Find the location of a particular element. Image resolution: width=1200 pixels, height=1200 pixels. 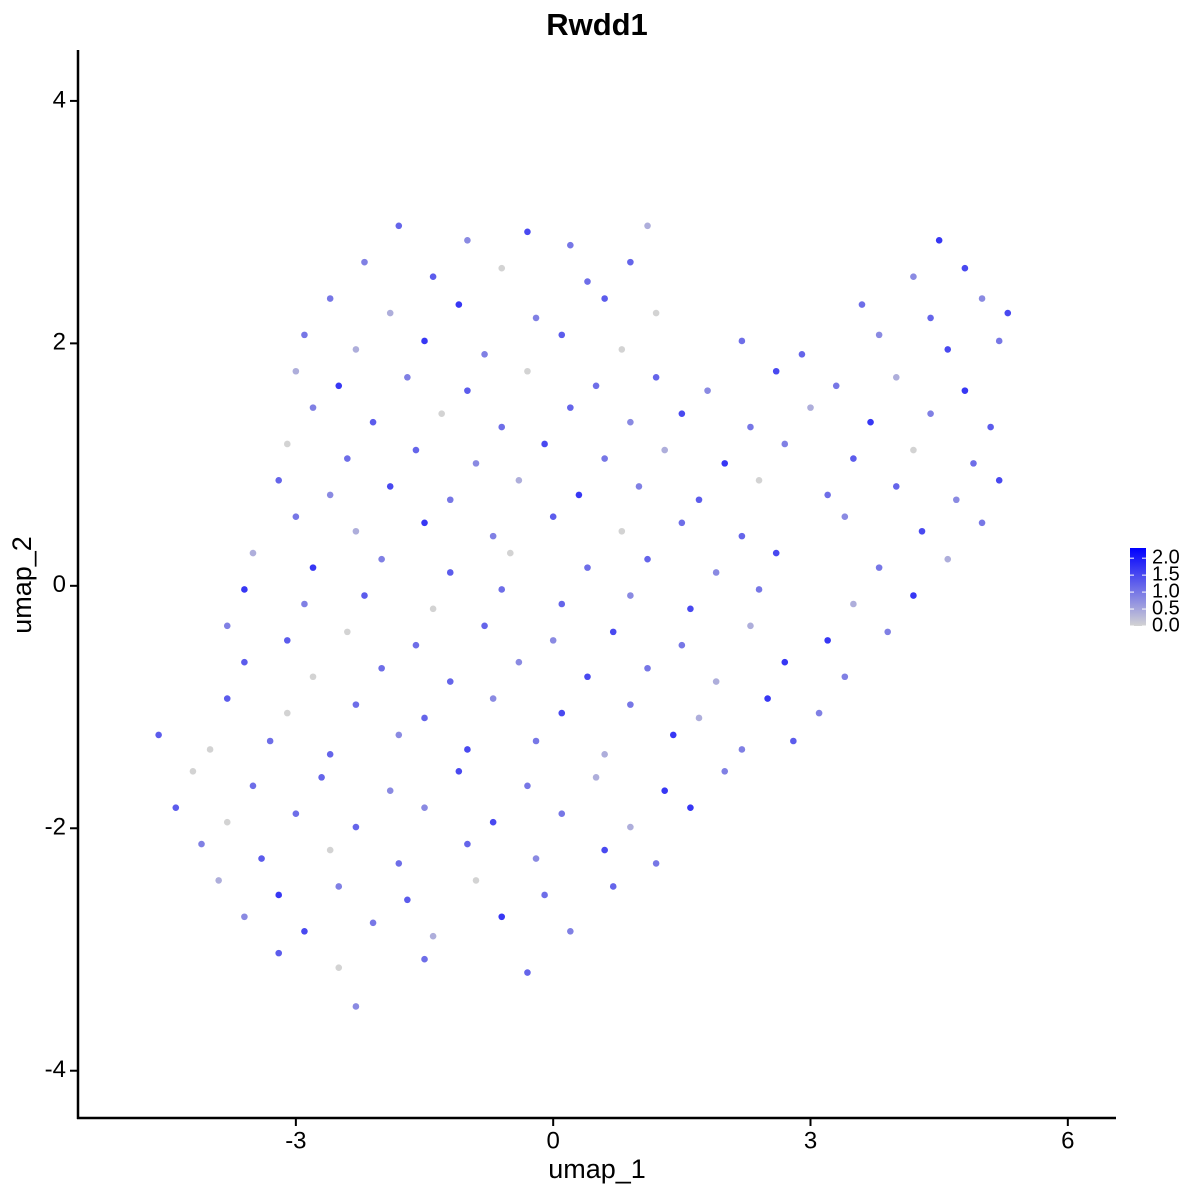

legend-label: 2.0 is located at coordinates (1166, 557).